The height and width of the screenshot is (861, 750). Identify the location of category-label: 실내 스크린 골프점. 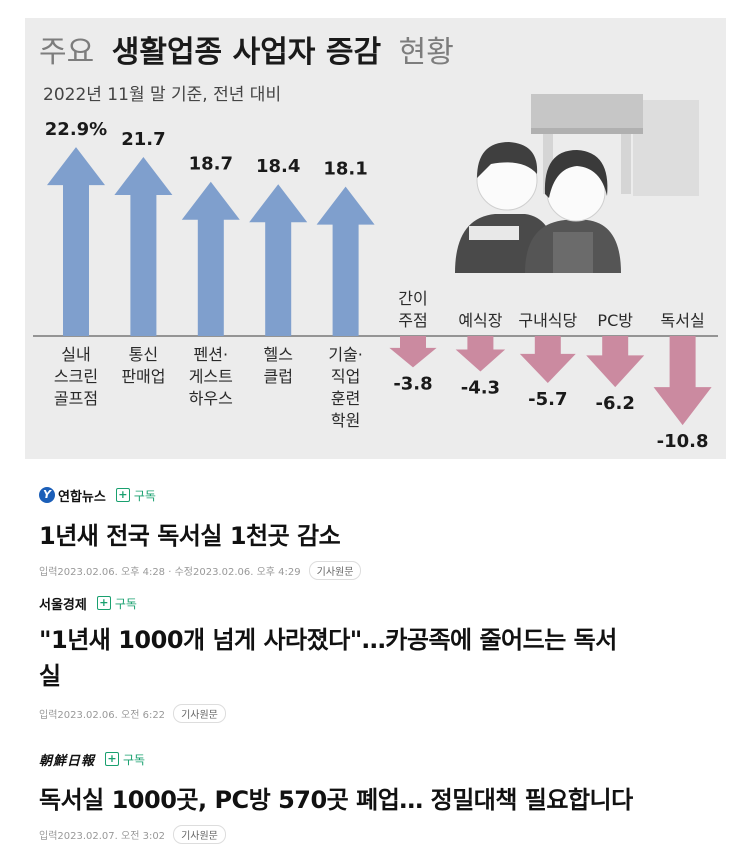
(76, 376).